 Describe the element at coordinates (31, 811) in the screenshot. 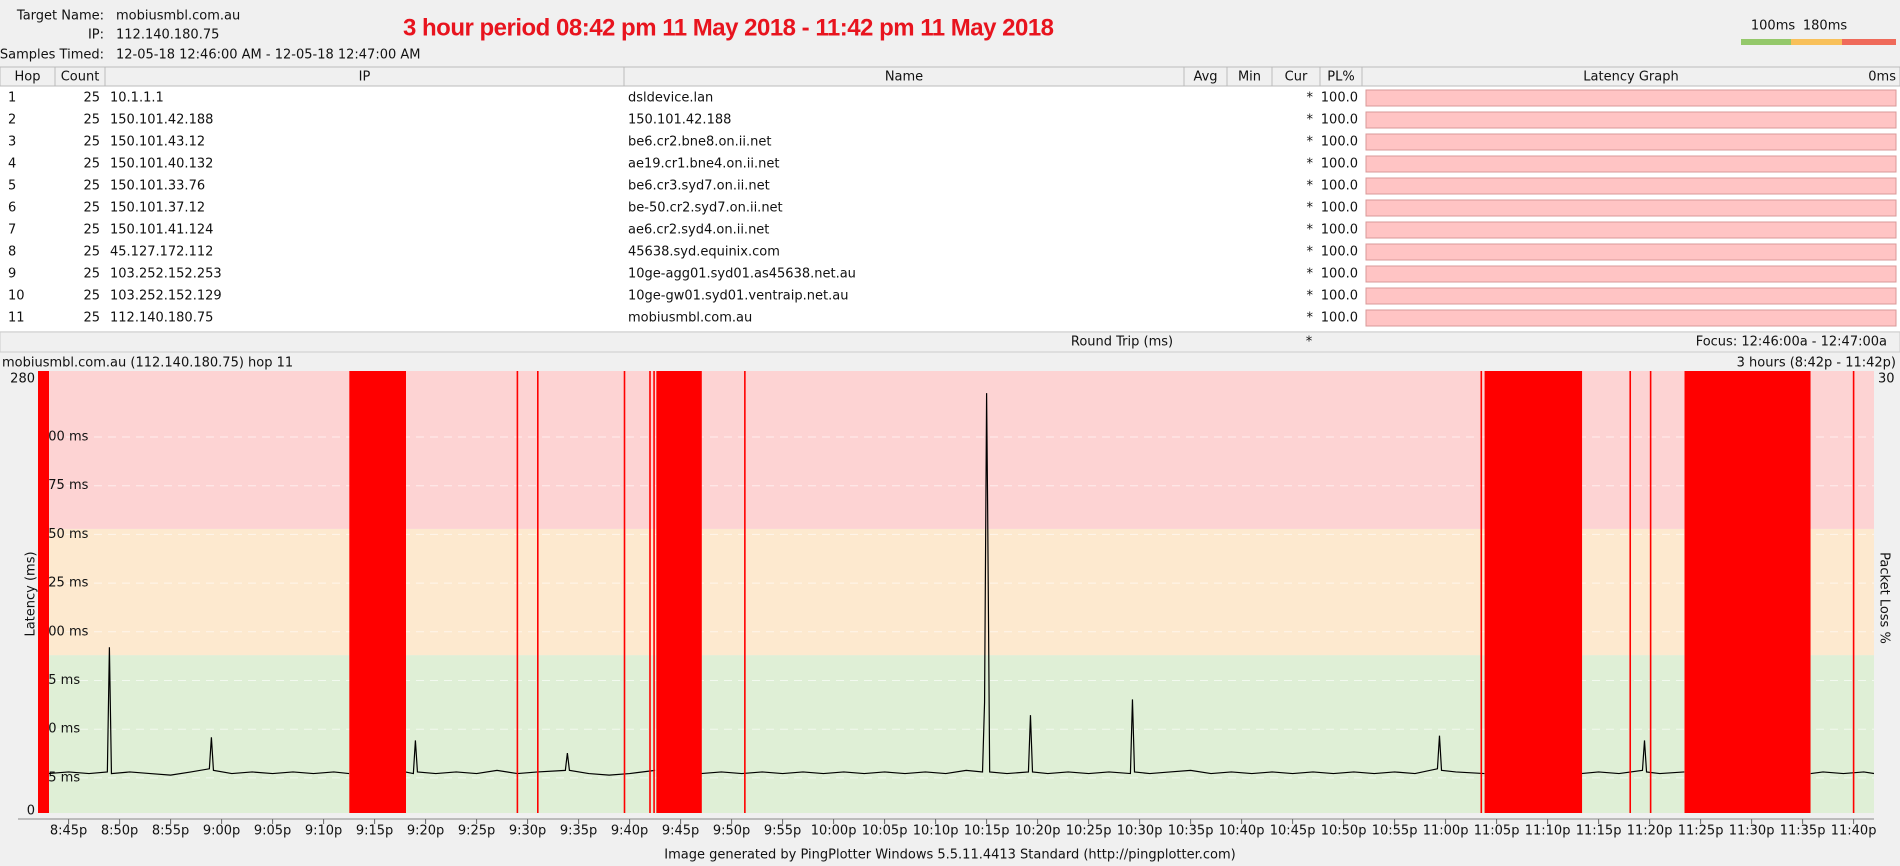

I see `y-tick-label: 0` at that location.